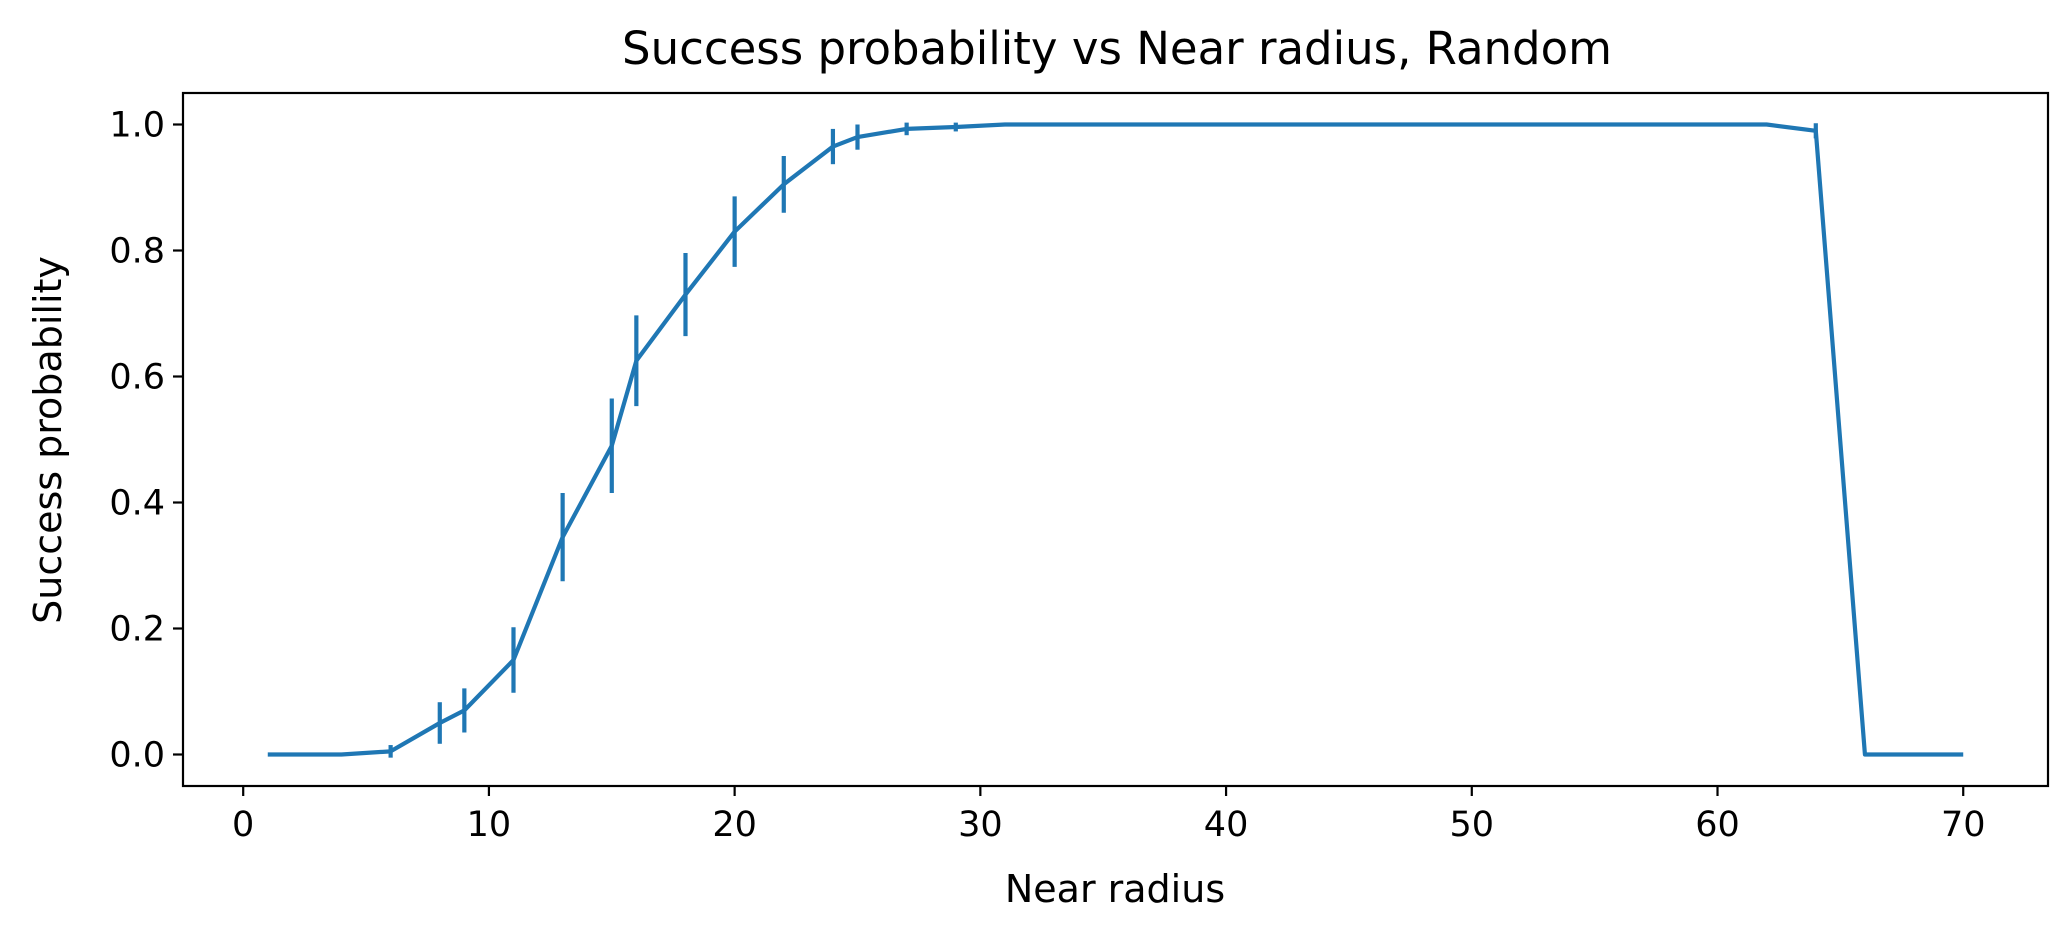  I want to click on y-tick-label: 0.8, so click(137, 252).